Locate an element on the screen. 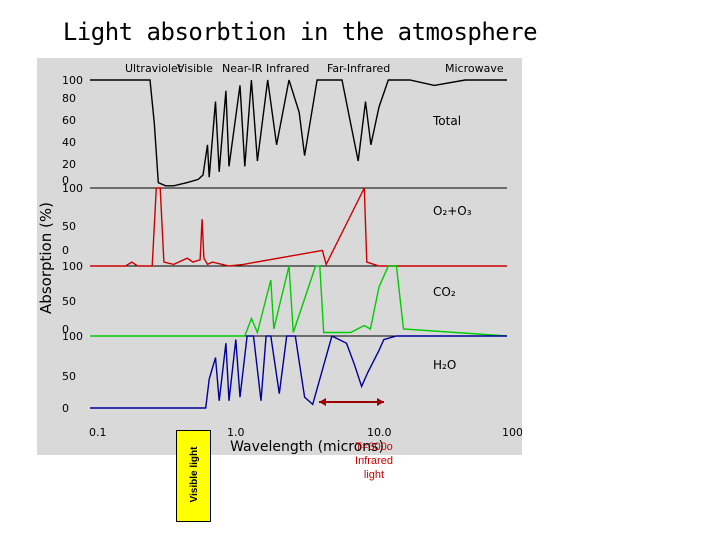  arrow-head-left is located at coordinates (322, 402).